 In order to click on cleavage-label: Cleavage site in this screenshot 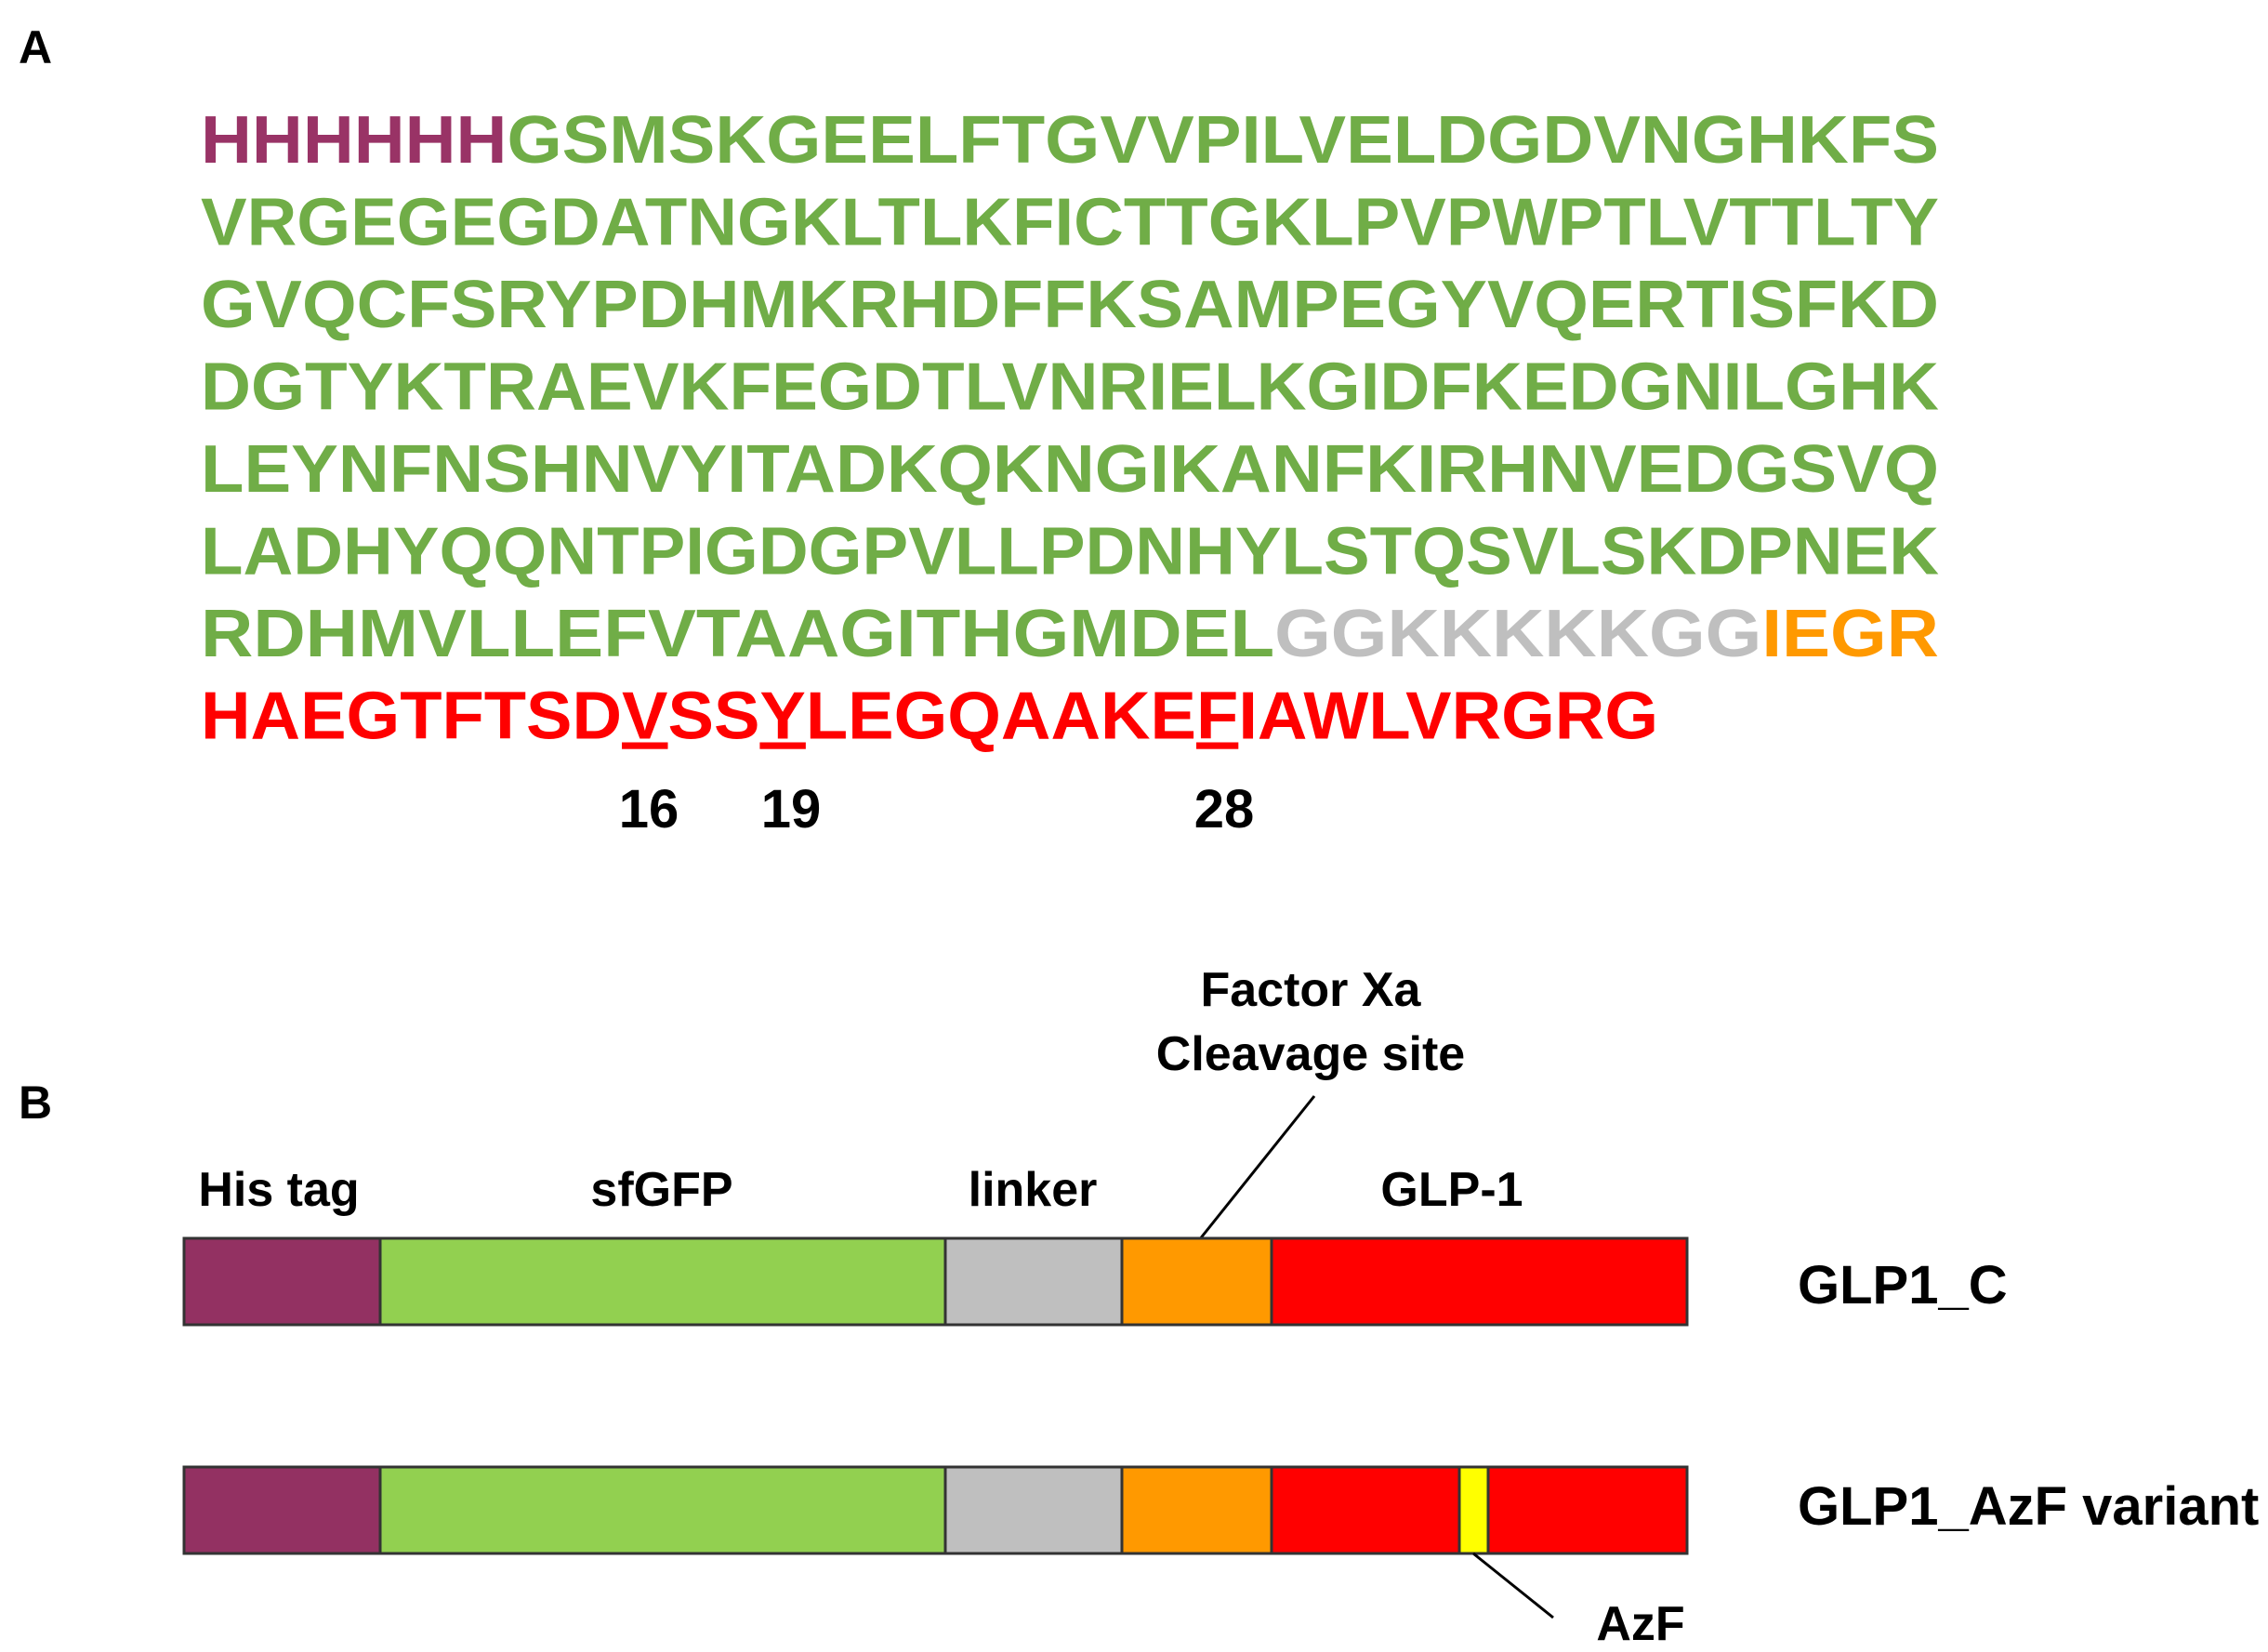, I will do `click(1311, 1054)`.